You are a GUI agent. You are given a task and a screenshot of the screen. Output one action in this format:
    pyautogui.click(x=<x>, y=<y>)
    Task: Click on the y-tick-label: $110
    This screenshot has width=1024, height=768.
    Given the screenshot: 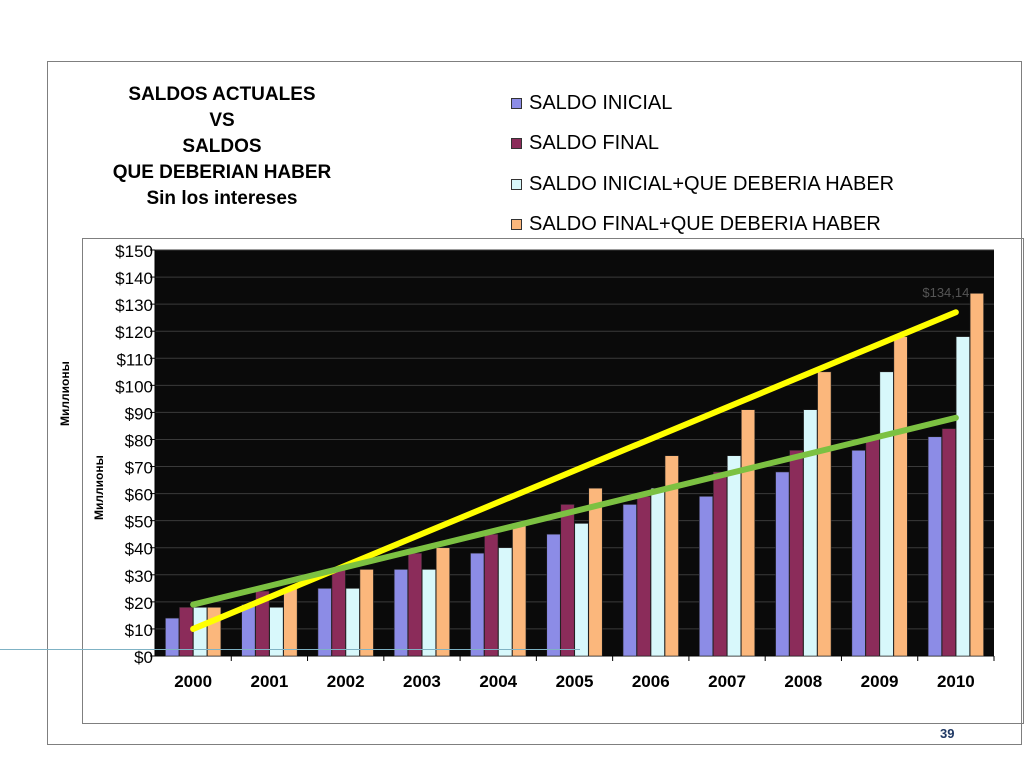 What is the action you would take?
    pyautogui.click(x=134, y=359)
    